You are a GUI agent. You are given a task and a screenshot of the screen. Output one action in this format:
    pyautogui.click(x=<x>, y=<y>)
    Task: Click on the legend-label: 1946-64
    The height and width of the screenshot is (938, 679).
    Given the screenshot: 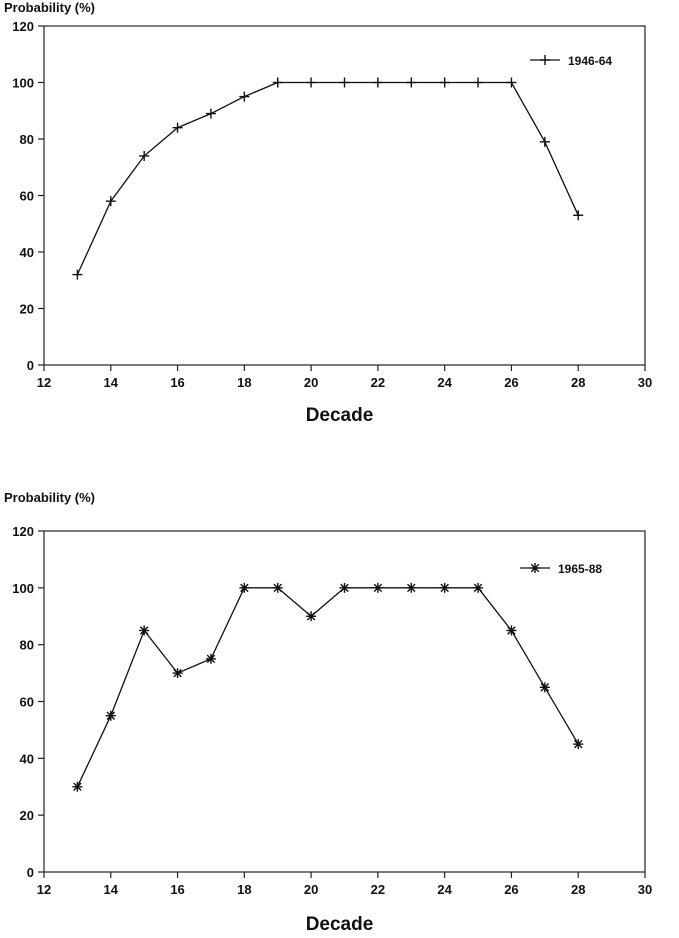 What is the action you would take?
    pyautogui.click(x=590, y=61)
    